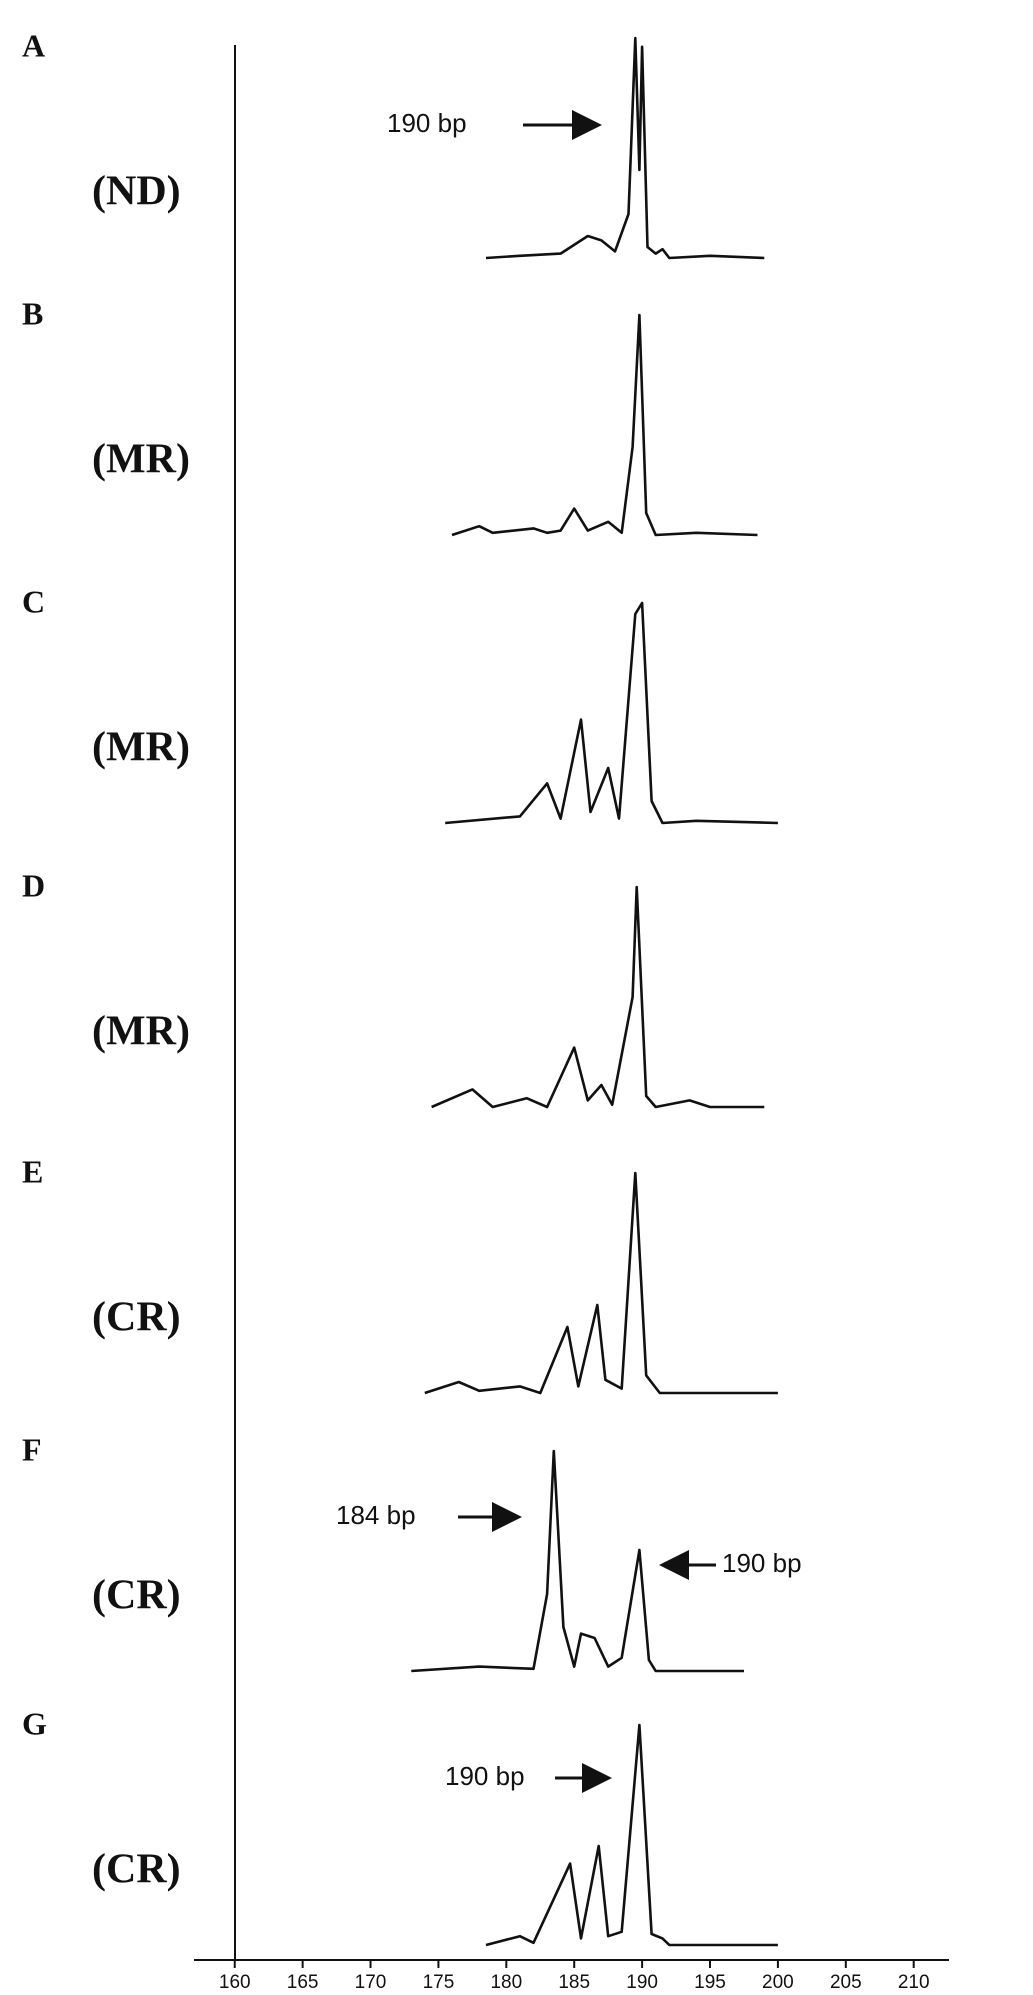 This screenshot has width=1033, height=1995. Describe the element at coordinates (32, 1449) in the screenshot. I see `panel-letter: F` at that location.